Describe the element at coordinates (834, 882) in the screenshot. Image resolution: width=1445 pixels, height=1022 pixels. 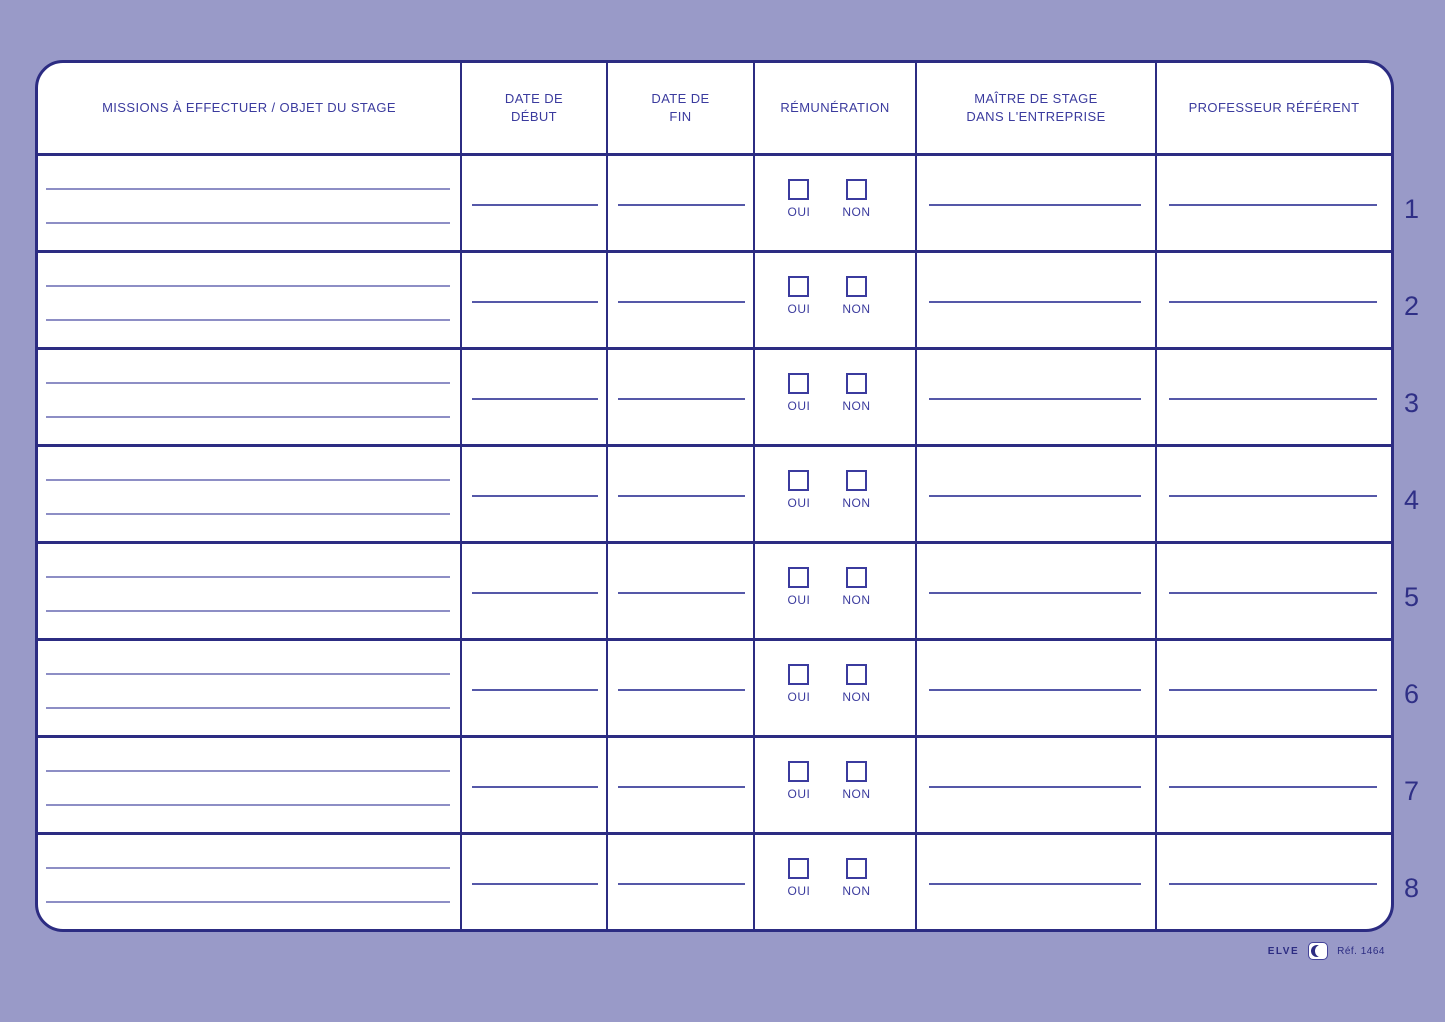
I see `remuneration-cell: OUI NON` at that location.